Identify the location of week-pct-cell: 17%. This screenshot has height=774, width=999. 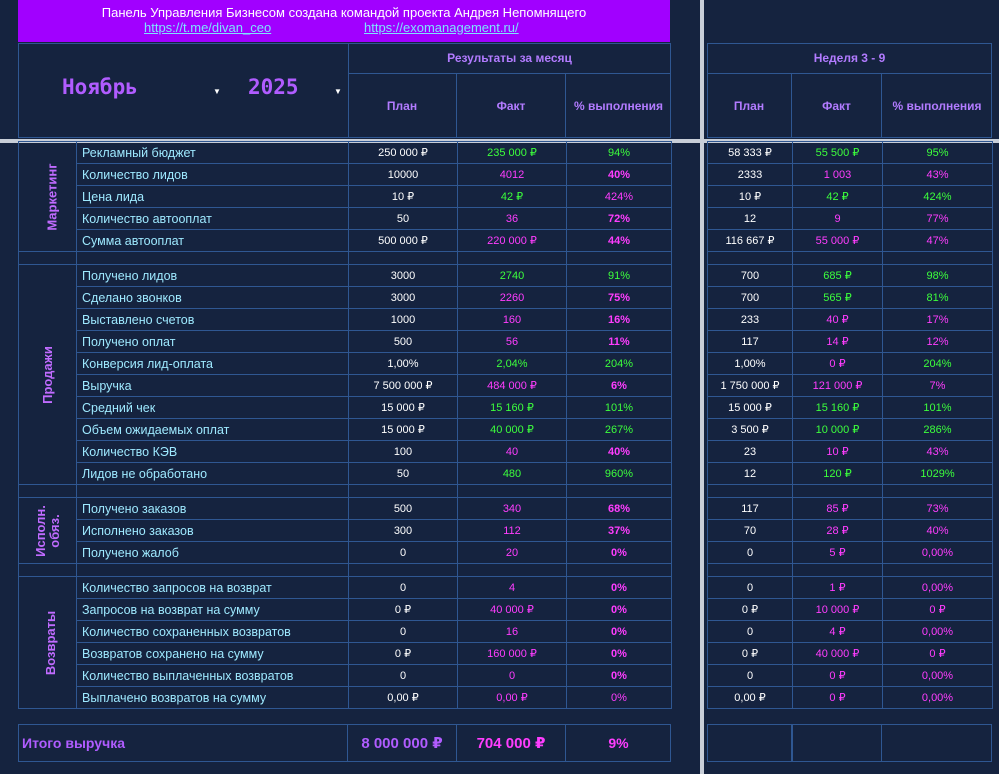
(937, 319).